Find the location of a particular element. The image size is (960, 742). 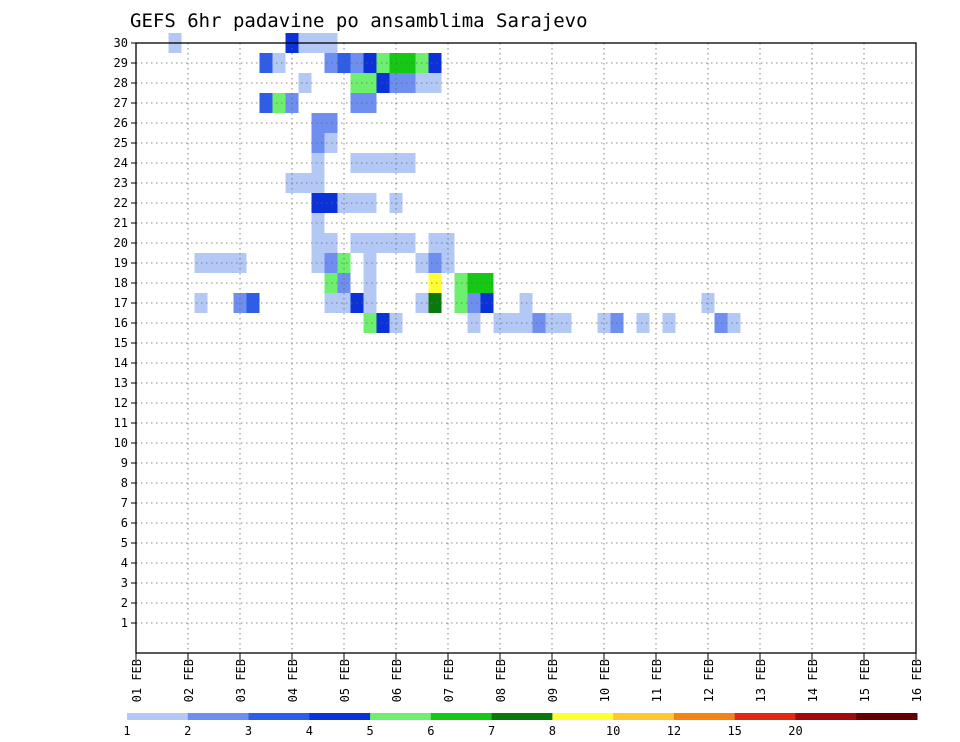

x-tick-label: 07 FEB is located at coordinates (449, 680).